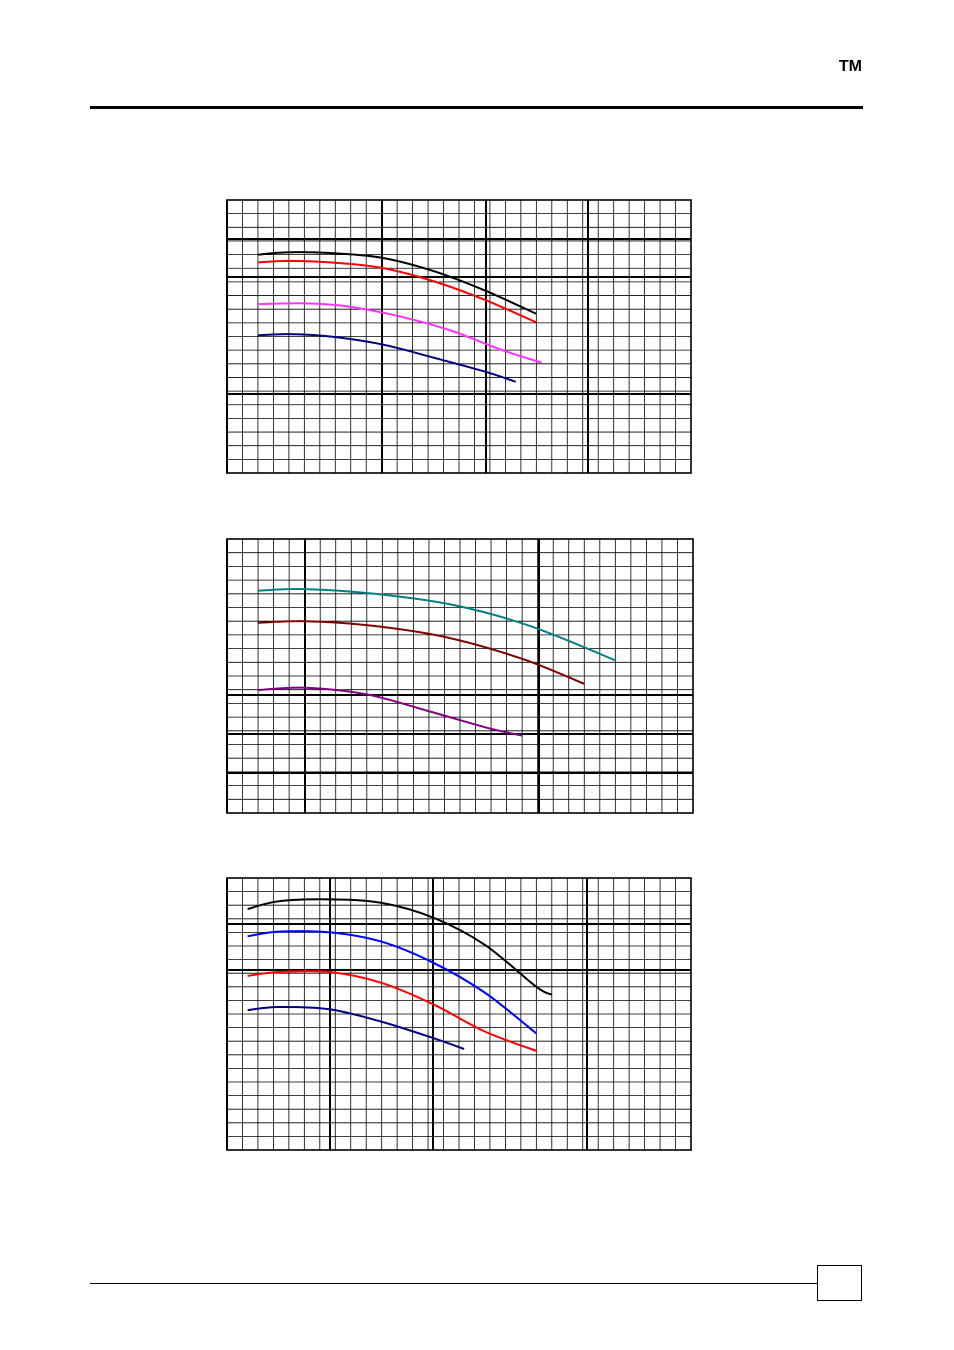 The width and height of the screenshot is (954, 1350). Describe the element at coordinates (453, 1283) in the screenshot. I see `footer-rule` at that location.